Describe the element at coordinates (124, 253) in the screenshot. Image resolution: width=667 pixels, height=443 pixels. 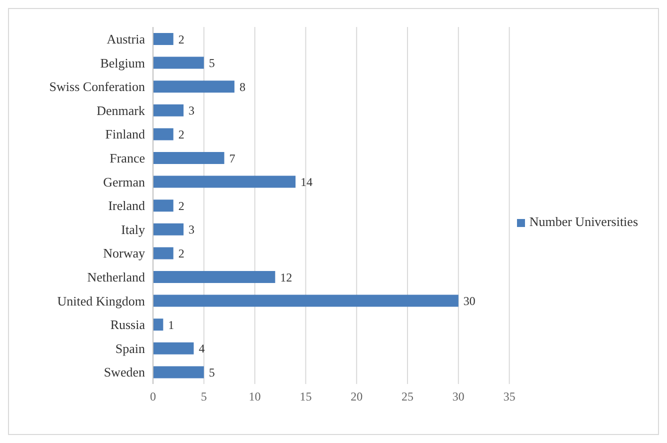
I see `y-tick-label: Norway` at that location.